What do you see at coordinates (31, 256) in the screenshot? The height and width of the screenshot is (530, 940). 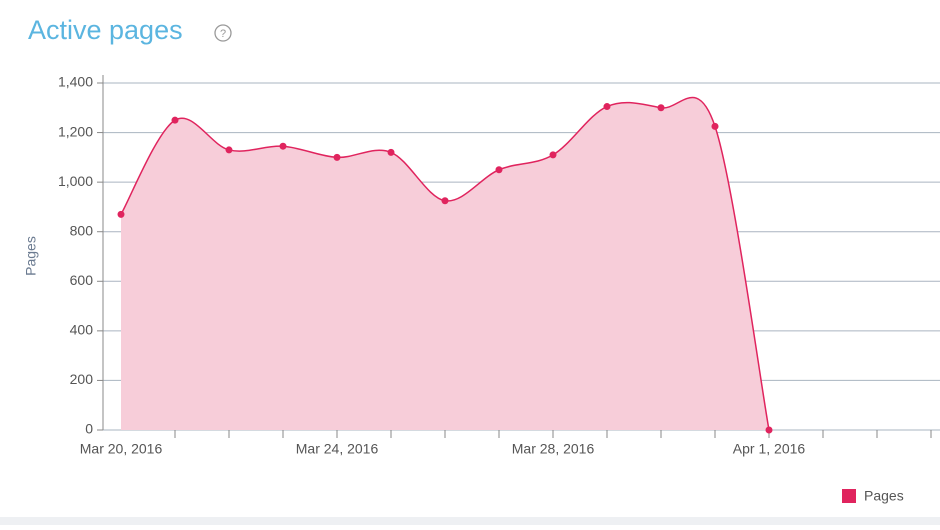 I see `y-axis-label: Pages` at bounding box center [31, 256].